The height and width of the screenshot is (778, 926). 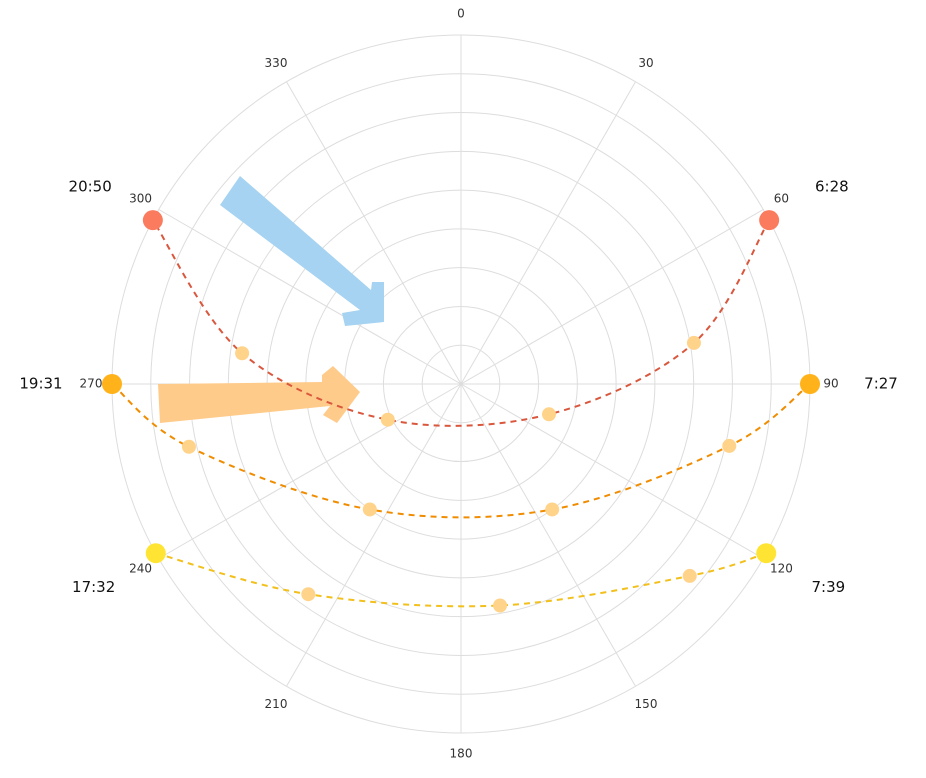 I want to click on angle-label: 270, so click(x=91, y=384).